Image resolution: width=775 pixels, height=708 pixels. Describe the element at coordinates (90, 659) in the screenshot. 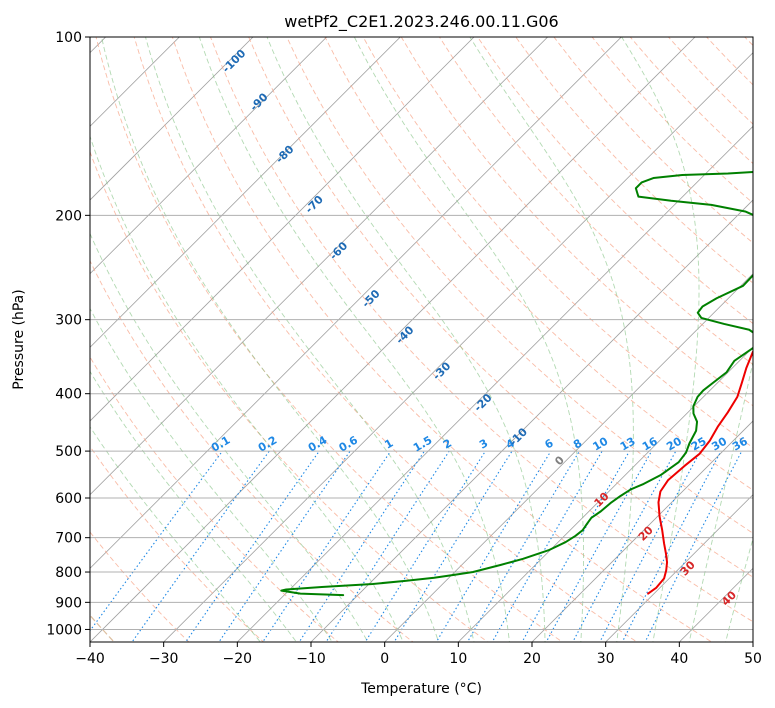

I see `x-tick-label: −40` at that location.